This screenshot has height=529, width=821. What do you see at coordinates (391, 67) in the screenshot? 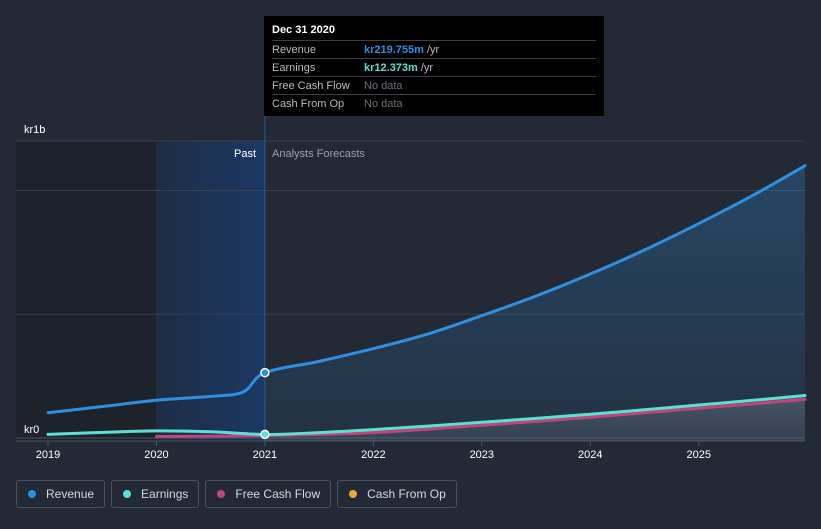
I see `tooltip-value: kr12.373m` at bounding box center [391, 67].